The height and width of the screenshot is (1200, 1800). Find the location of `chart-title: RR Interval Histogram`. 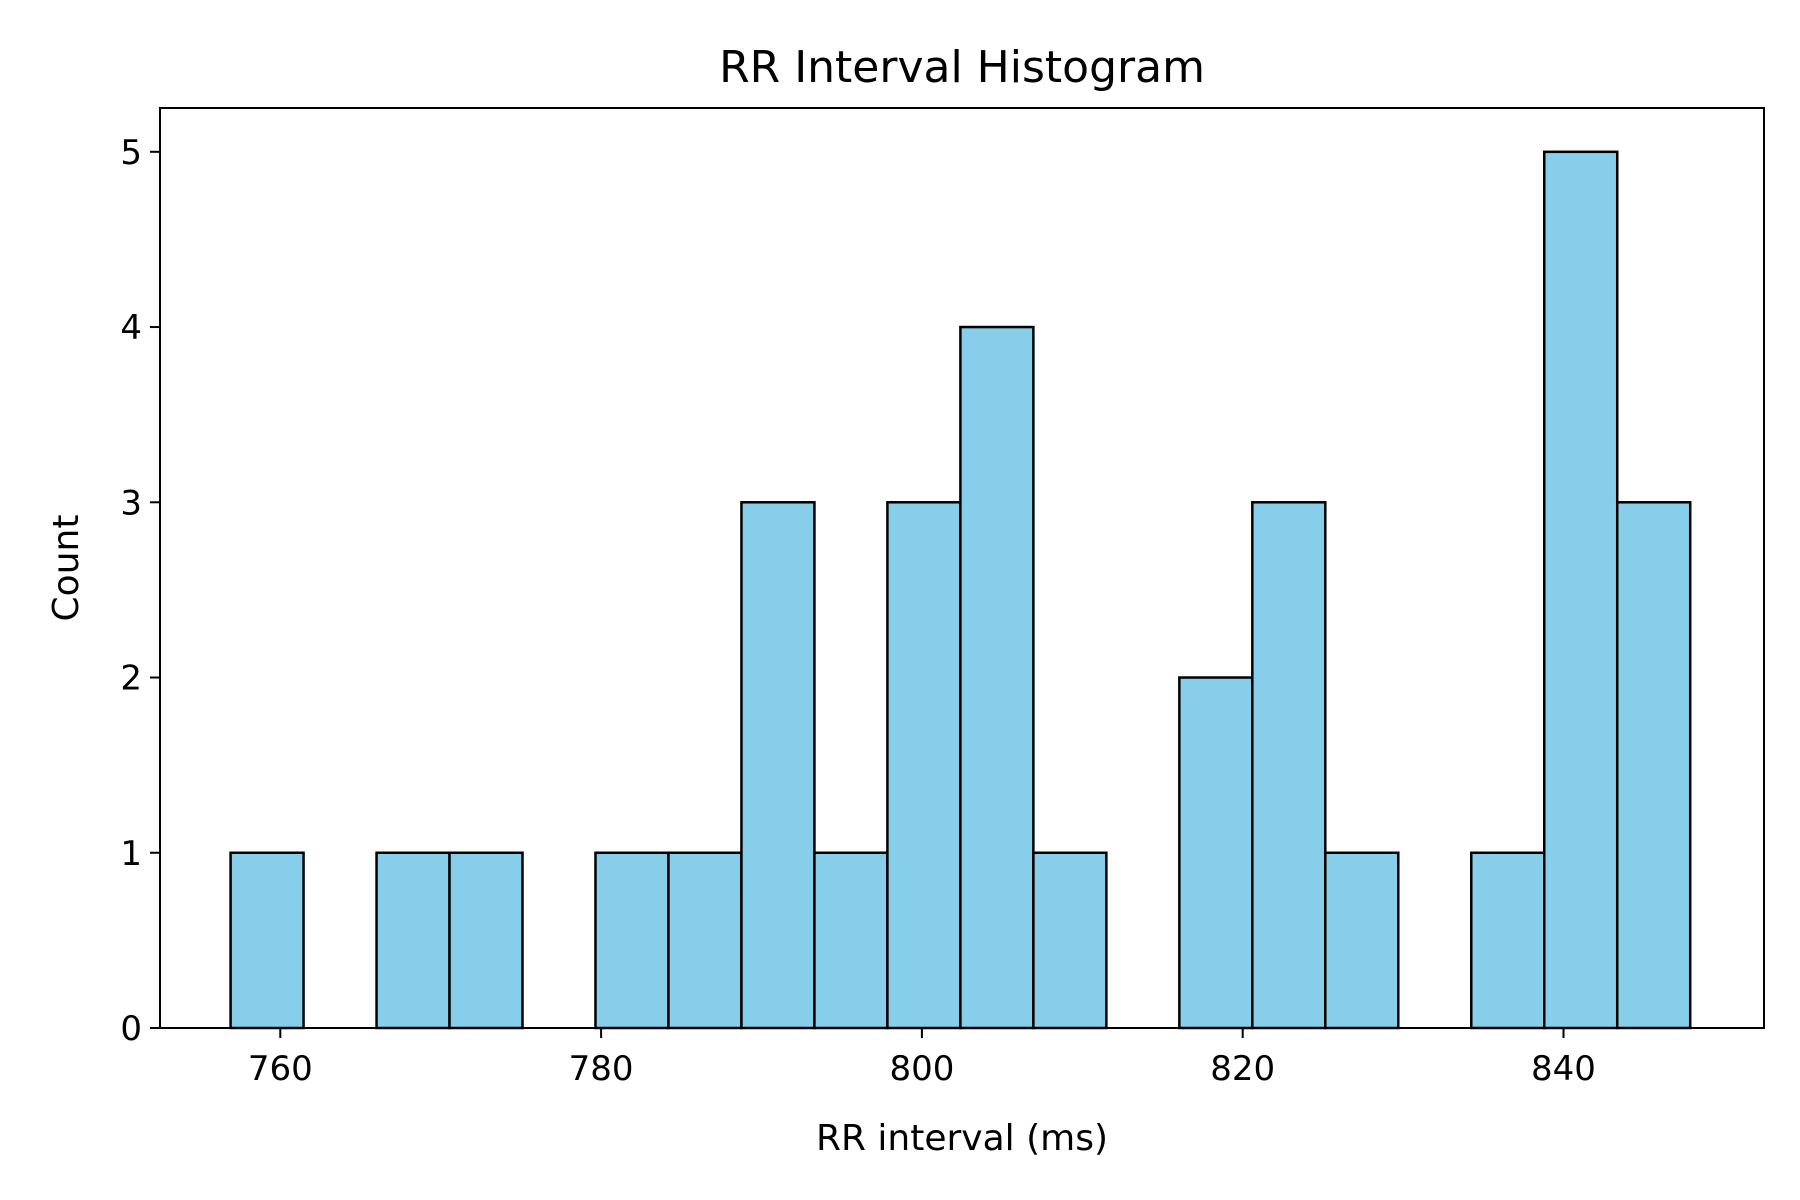

chart-title: RR Interval Histogram is located at coordinates (962, 67).